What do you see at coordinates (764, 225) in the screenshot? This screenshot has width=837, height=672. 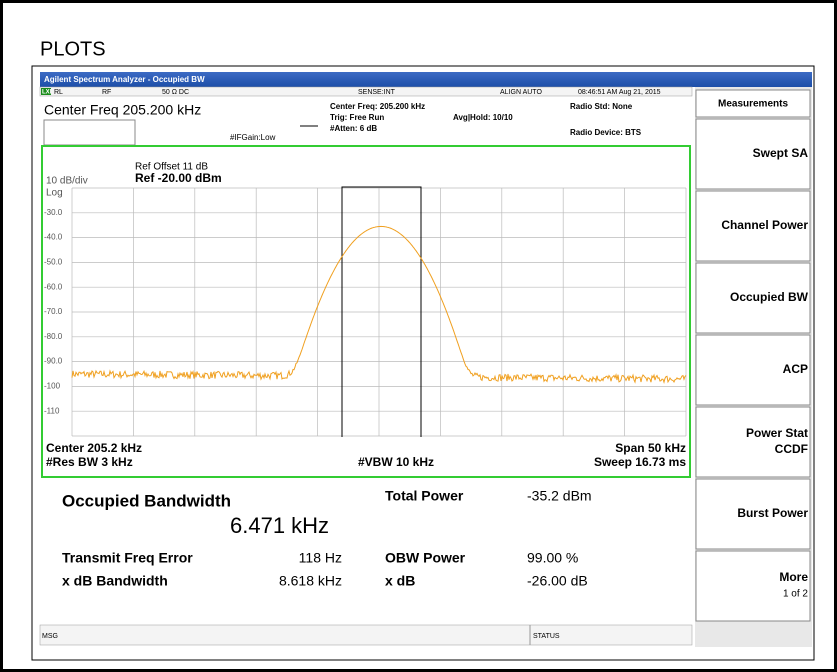 I see `softkey-label: Channel Power` at bounding box center [764, 225].